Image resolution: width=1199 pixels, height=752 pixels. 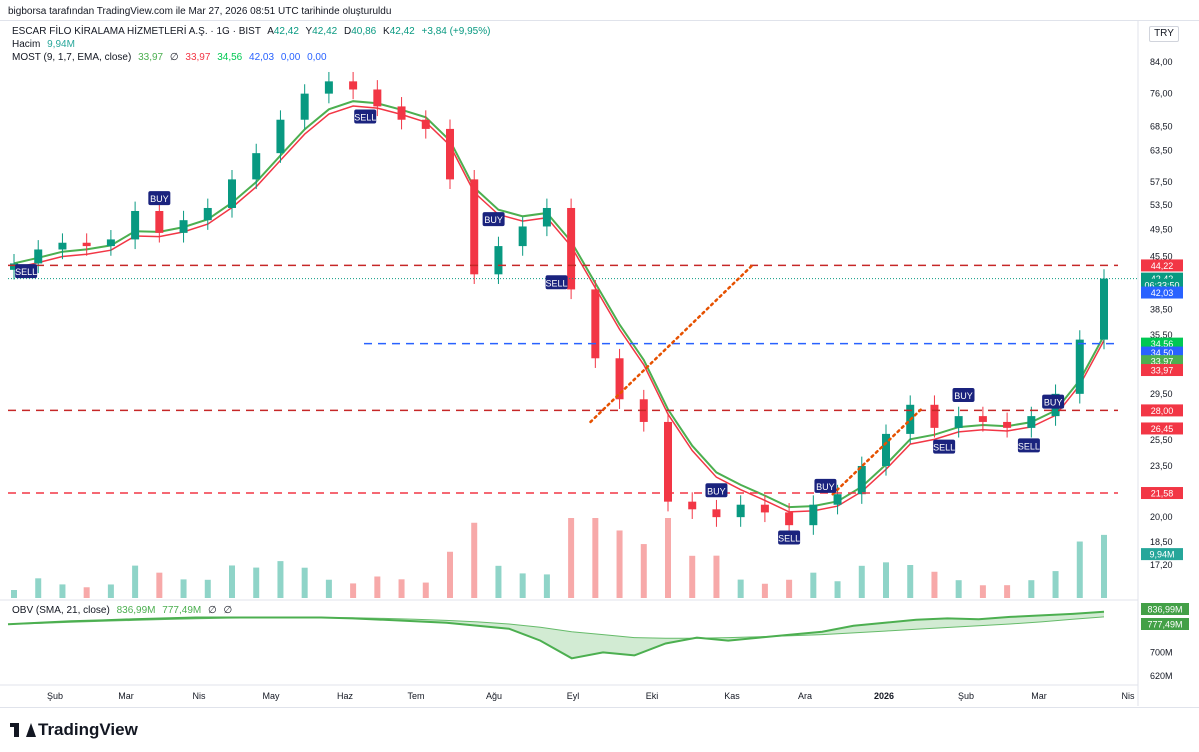 I want to click on obv-legend: OBV (SMA, 21, close) 836,99M 777,49M ∅ ∅, so click(x=124, y=610).